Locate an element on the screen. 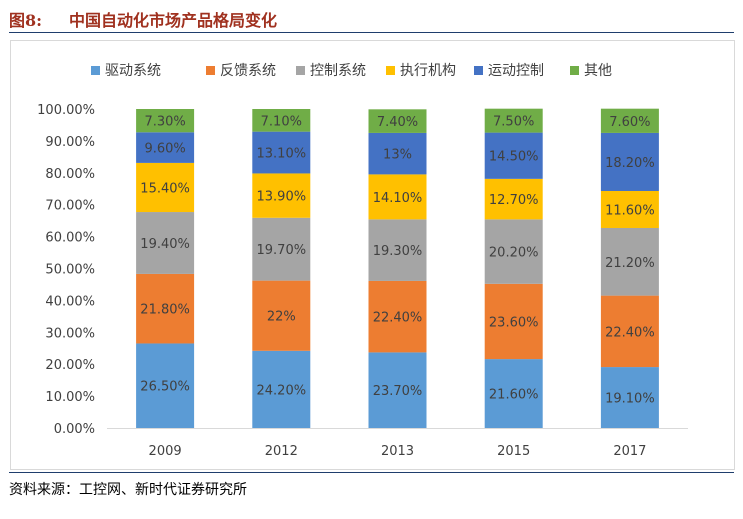  data-label: 12.70% is located at coordinates (514, 200).